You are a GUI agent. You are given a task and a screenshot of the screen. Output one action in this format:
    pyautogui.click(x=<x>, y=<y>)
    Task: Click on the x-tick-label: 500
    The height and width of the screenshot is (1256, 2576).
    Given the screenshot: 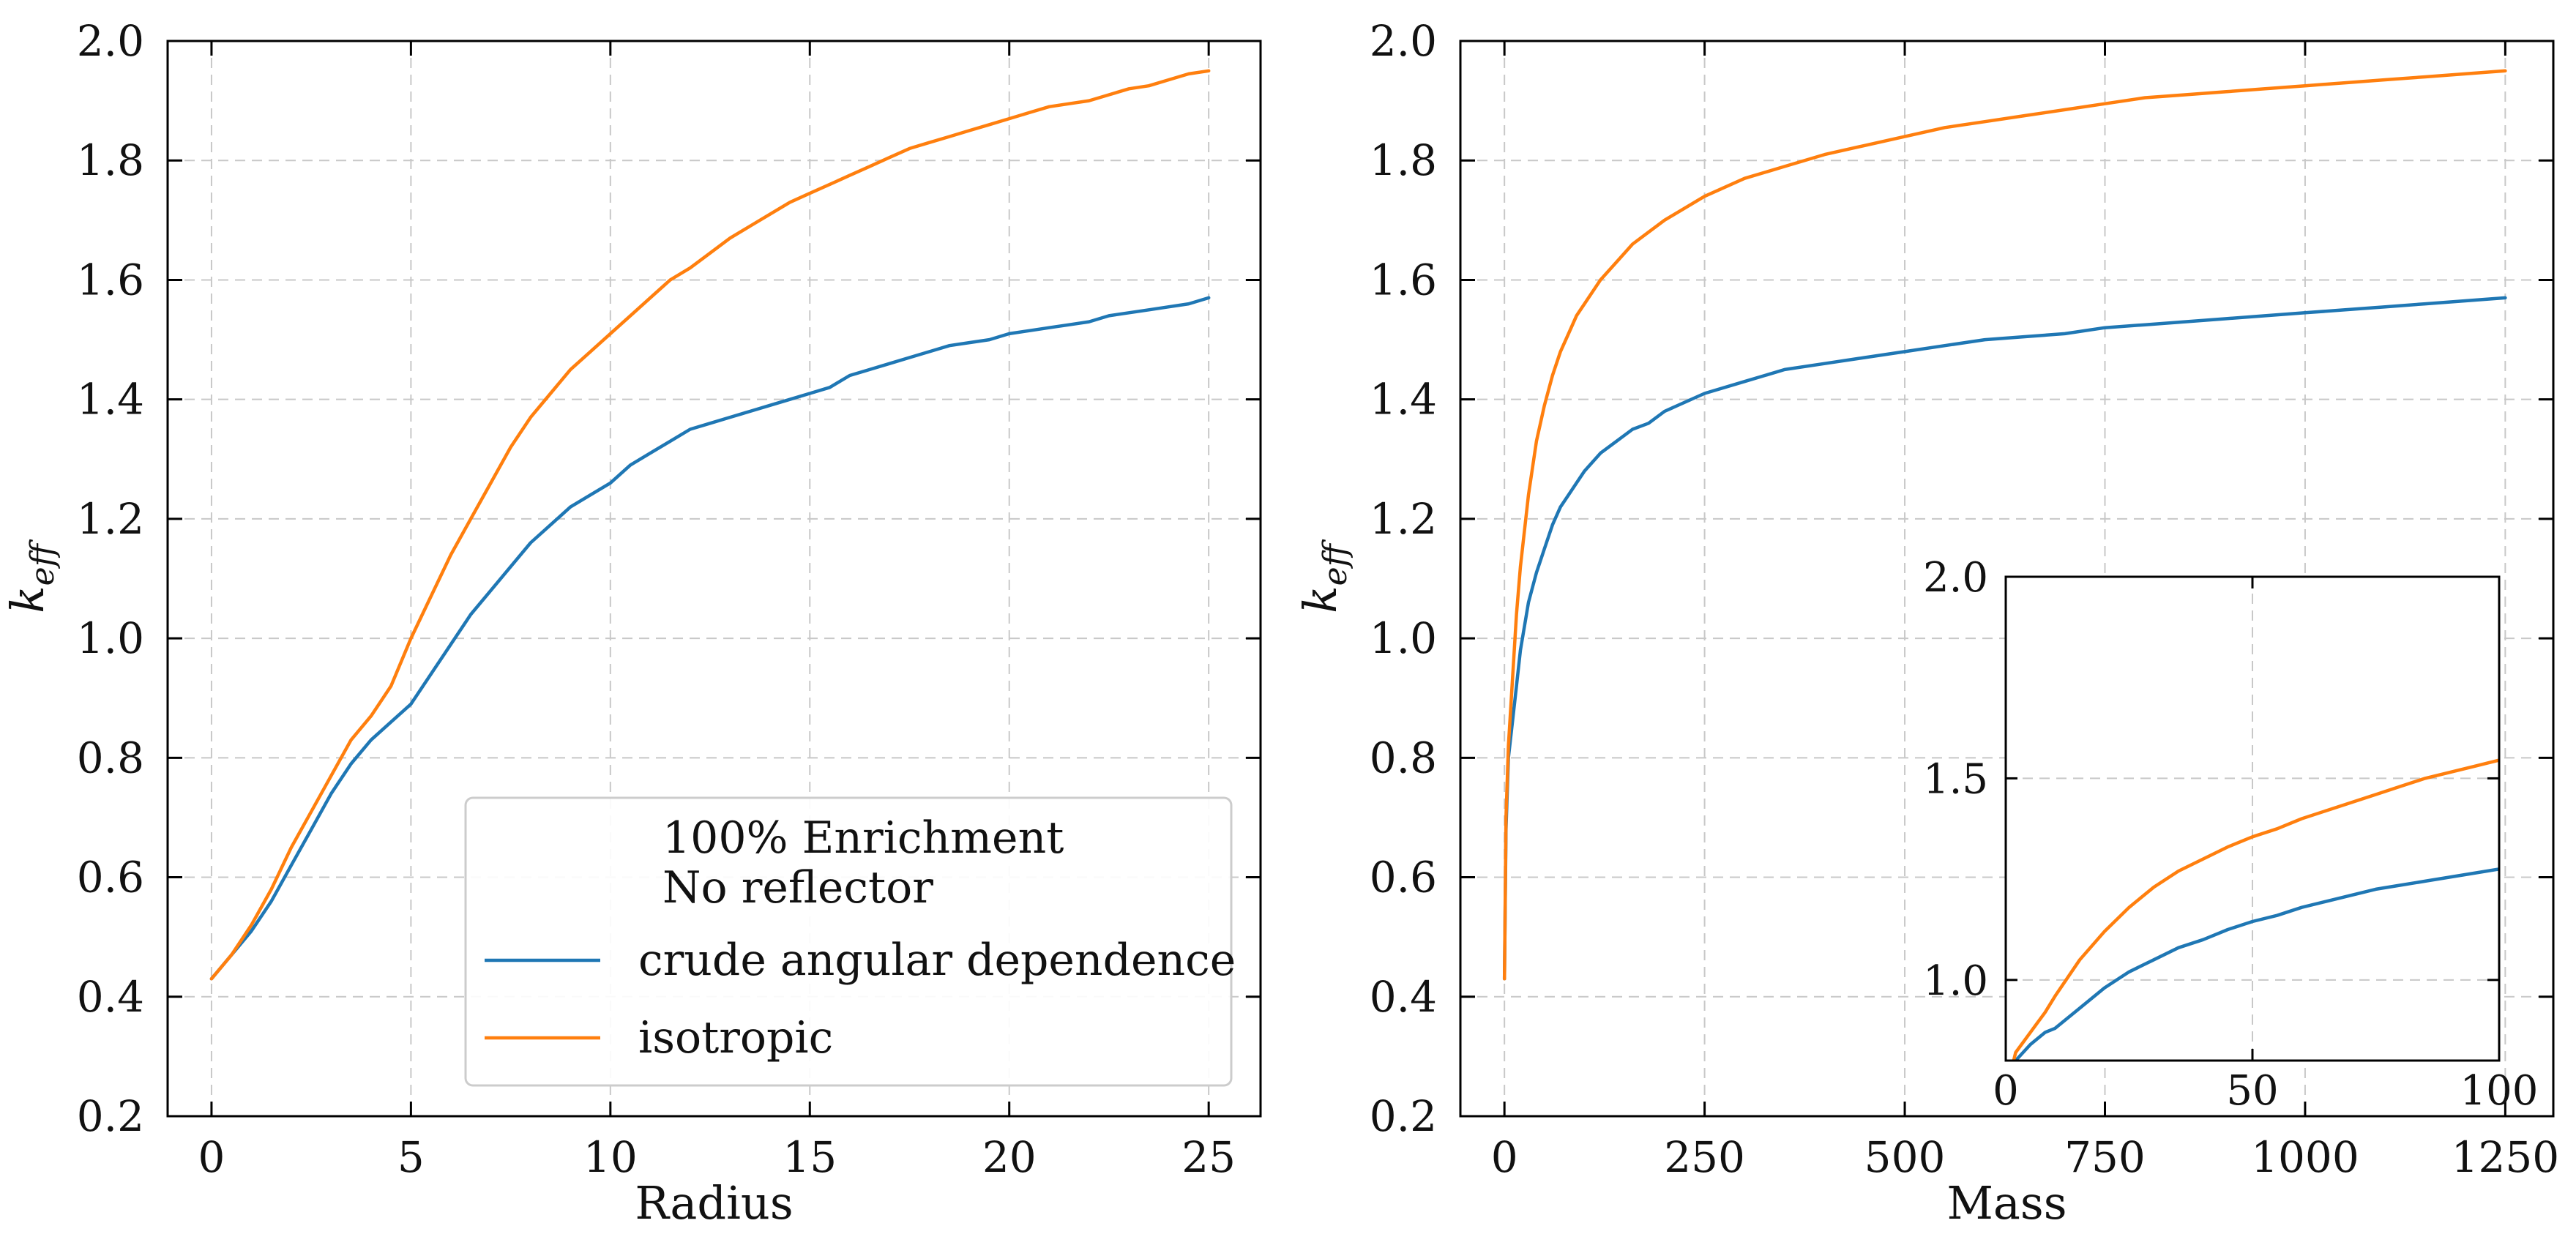 What is the action you would take?
    pyautogui.click(x=1905, y=1157)
    